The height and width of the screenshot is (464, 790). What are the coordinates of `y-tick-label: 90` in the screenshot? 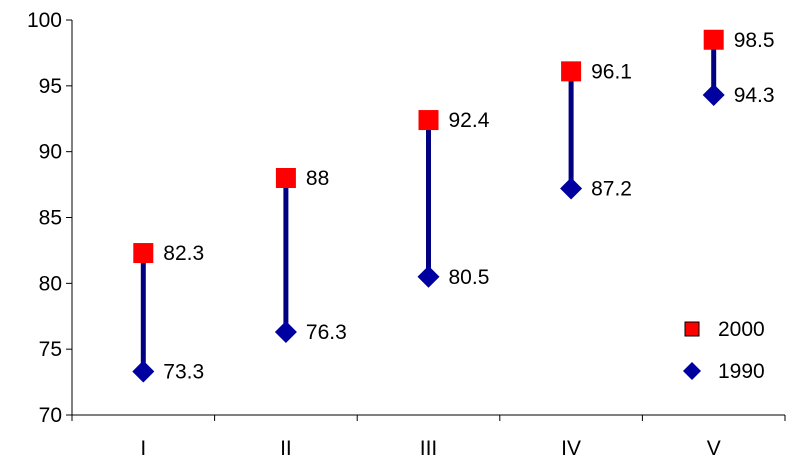 It's located at (50, 152).